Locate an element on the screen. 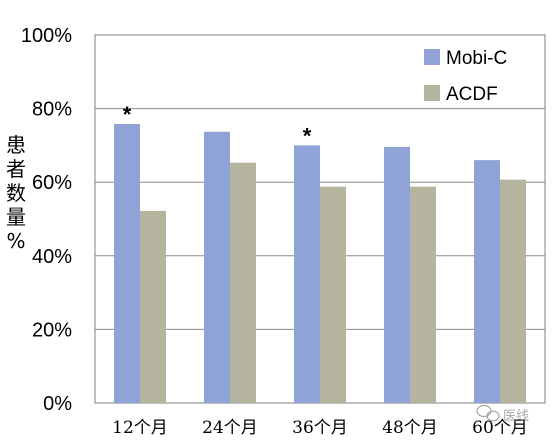 The image size is (558, 447). y-tick-label: 20% is located at coordinates (52, 330).